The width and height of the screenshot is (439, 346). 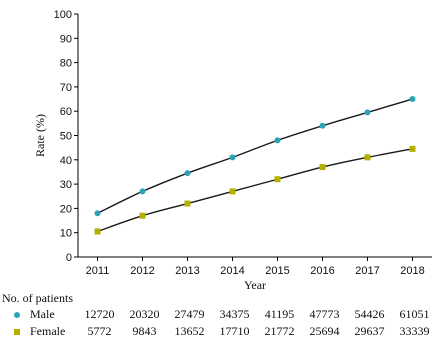 I want to click on patients-row-label: Male, so click(x=42, y=314).